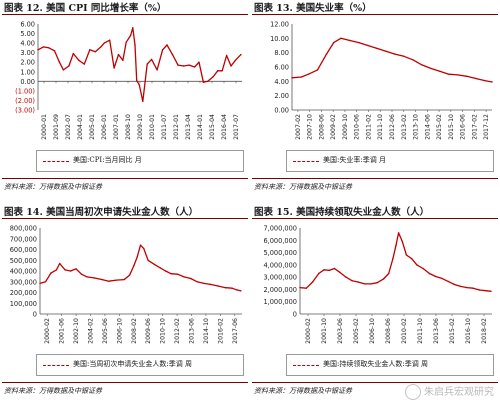 The image size is (500, 408). Describe the element at coordinates (427, 127) in the screenshot. I see `x-tick-label: 2014-06` at that location.